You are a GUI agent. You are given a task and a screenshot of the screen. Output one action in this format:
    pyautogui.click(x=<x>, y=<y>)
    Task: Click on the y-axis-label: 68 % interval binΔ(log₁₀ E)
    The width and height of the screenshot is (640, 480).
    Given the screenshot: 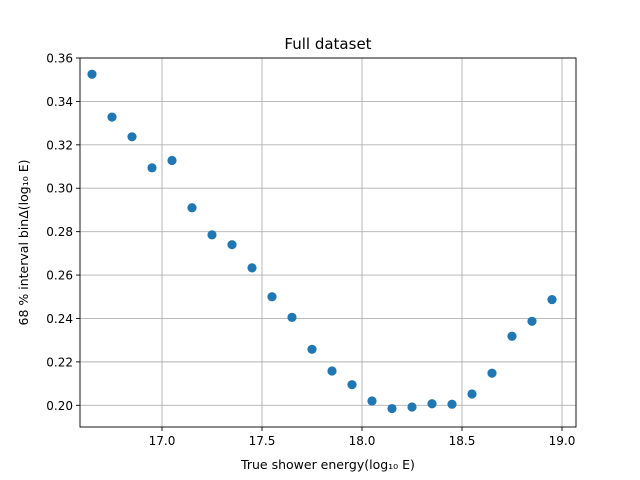 What is the action you would take?
    pyautogui.click(x=23, y=243)
    